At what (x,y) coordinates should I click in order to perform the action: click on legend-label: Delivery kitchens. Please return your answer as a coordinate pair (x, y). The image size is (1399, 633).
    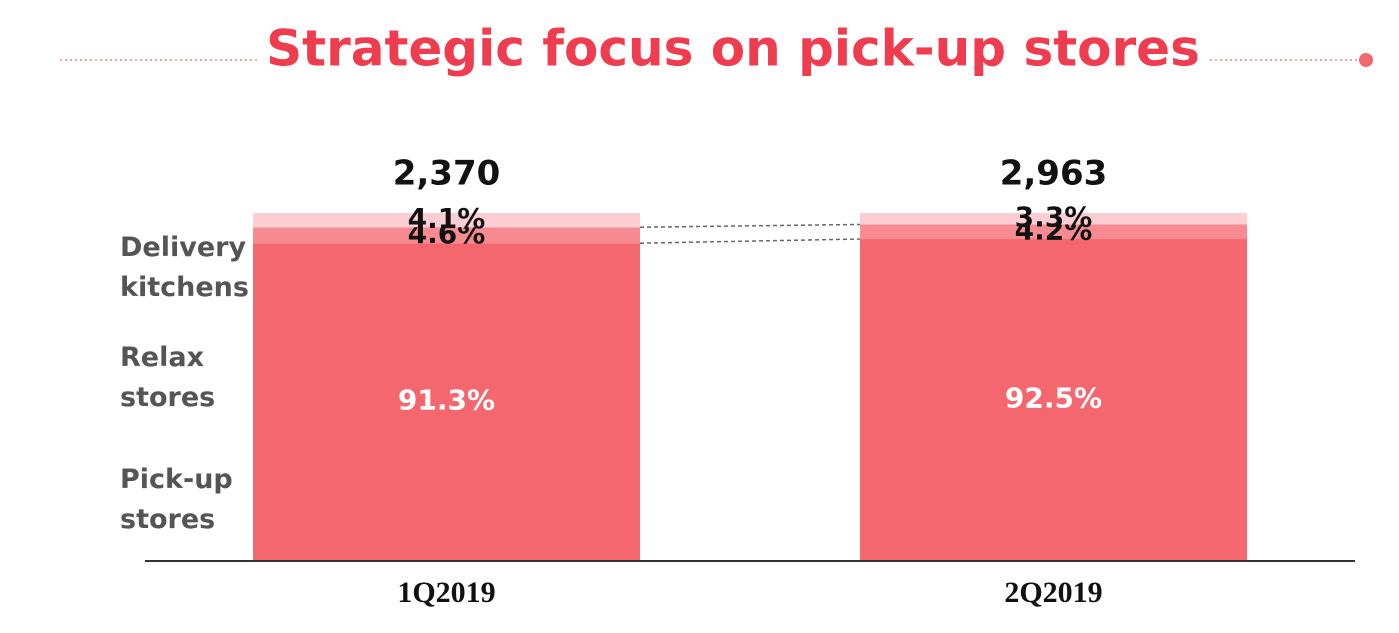
    Looking at the image, I should click on (184, 267).